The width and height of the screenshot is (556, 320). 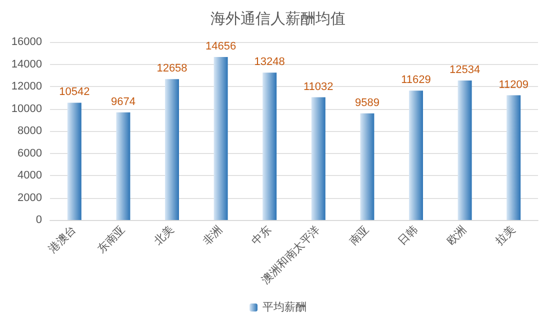 What do you see at coordinates (26, 86) in the screenshot?
I see `y-tick-label: 12000` at bounding box center [26, 86].